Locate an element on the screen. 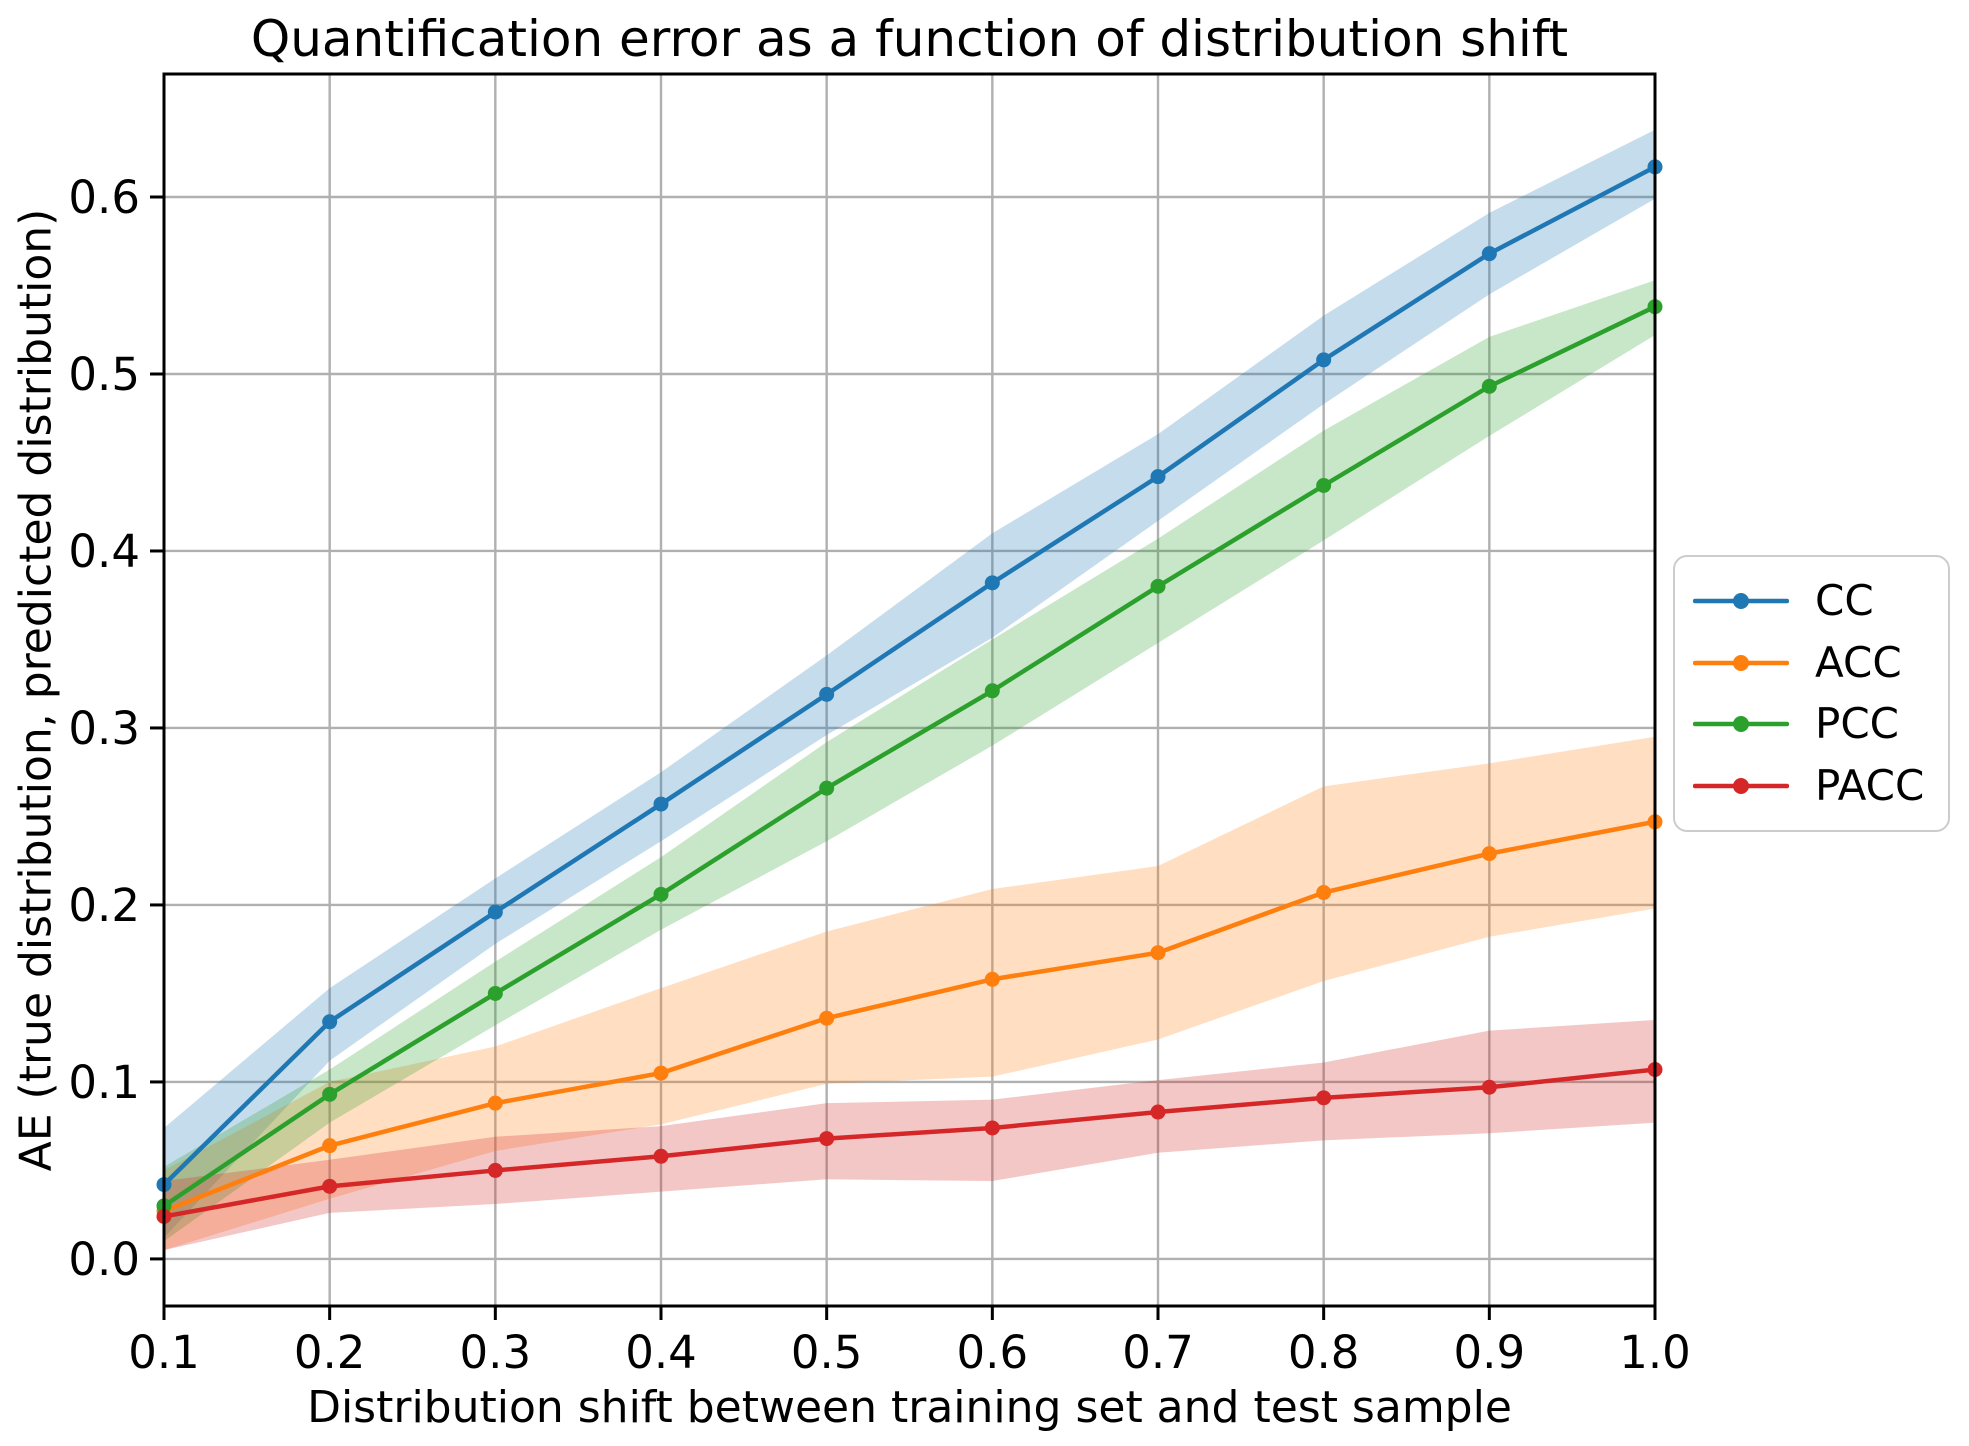  legend-item-CC: CC is located at coordinates (1811, 601).